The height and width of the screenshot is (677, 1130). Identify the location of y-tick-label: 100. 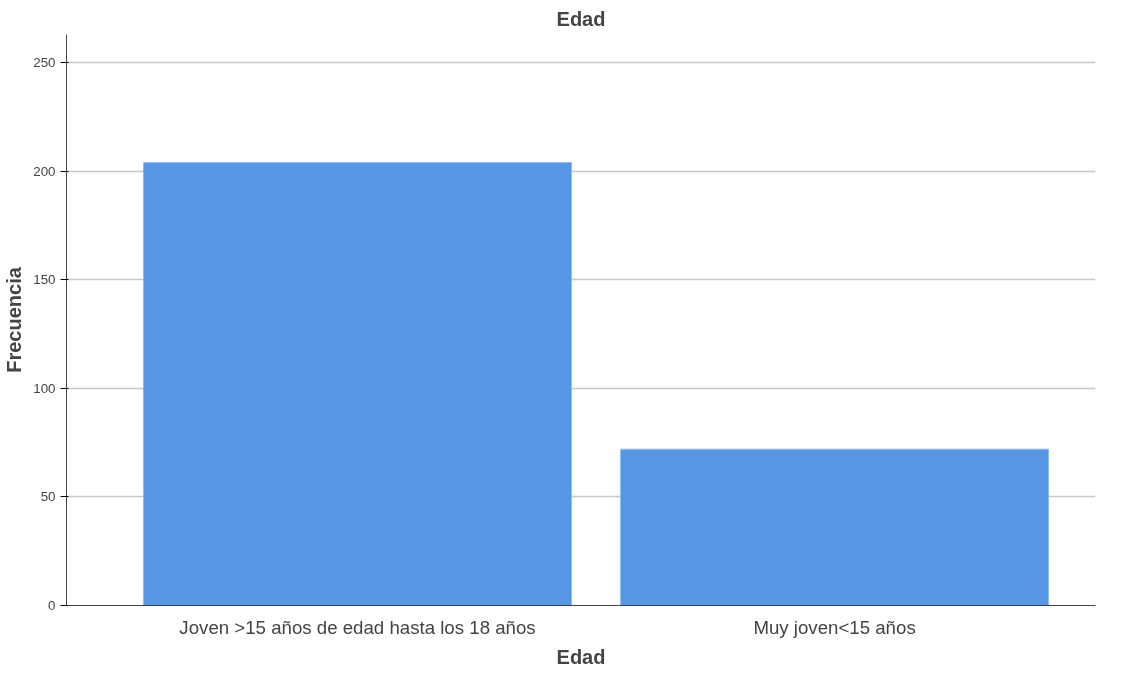
(44, 388).